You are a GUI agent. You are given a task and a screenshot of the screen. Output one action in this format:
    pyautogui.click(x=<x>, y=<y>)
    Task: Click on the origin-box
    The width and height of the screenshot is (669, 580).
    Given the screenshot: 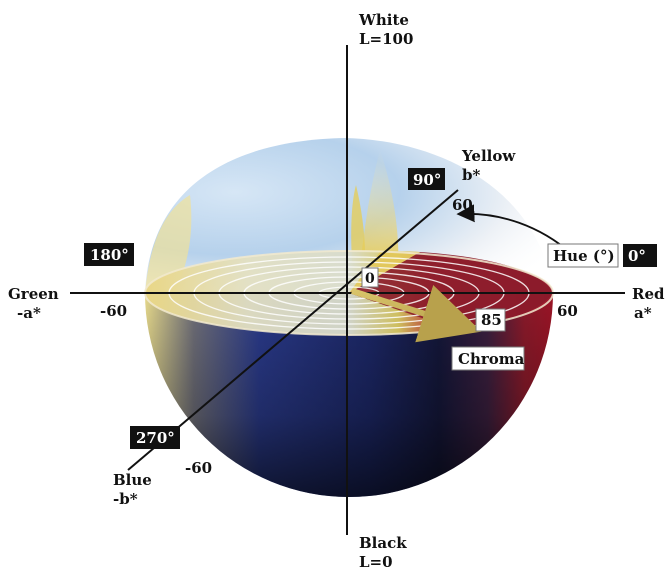 What is the action you would take?
    pyautogui.click(x=370, y=277)
    